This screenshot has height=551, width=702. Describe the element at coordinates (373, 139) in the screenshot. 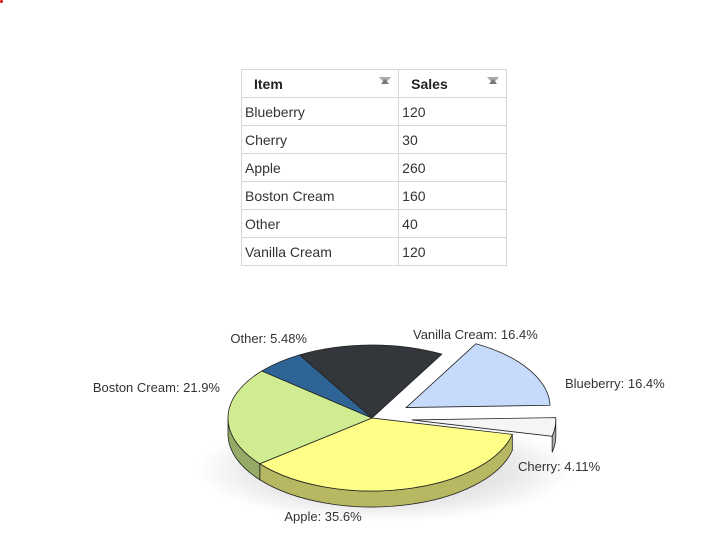

I see `table-row: Cherry 30` at that location.